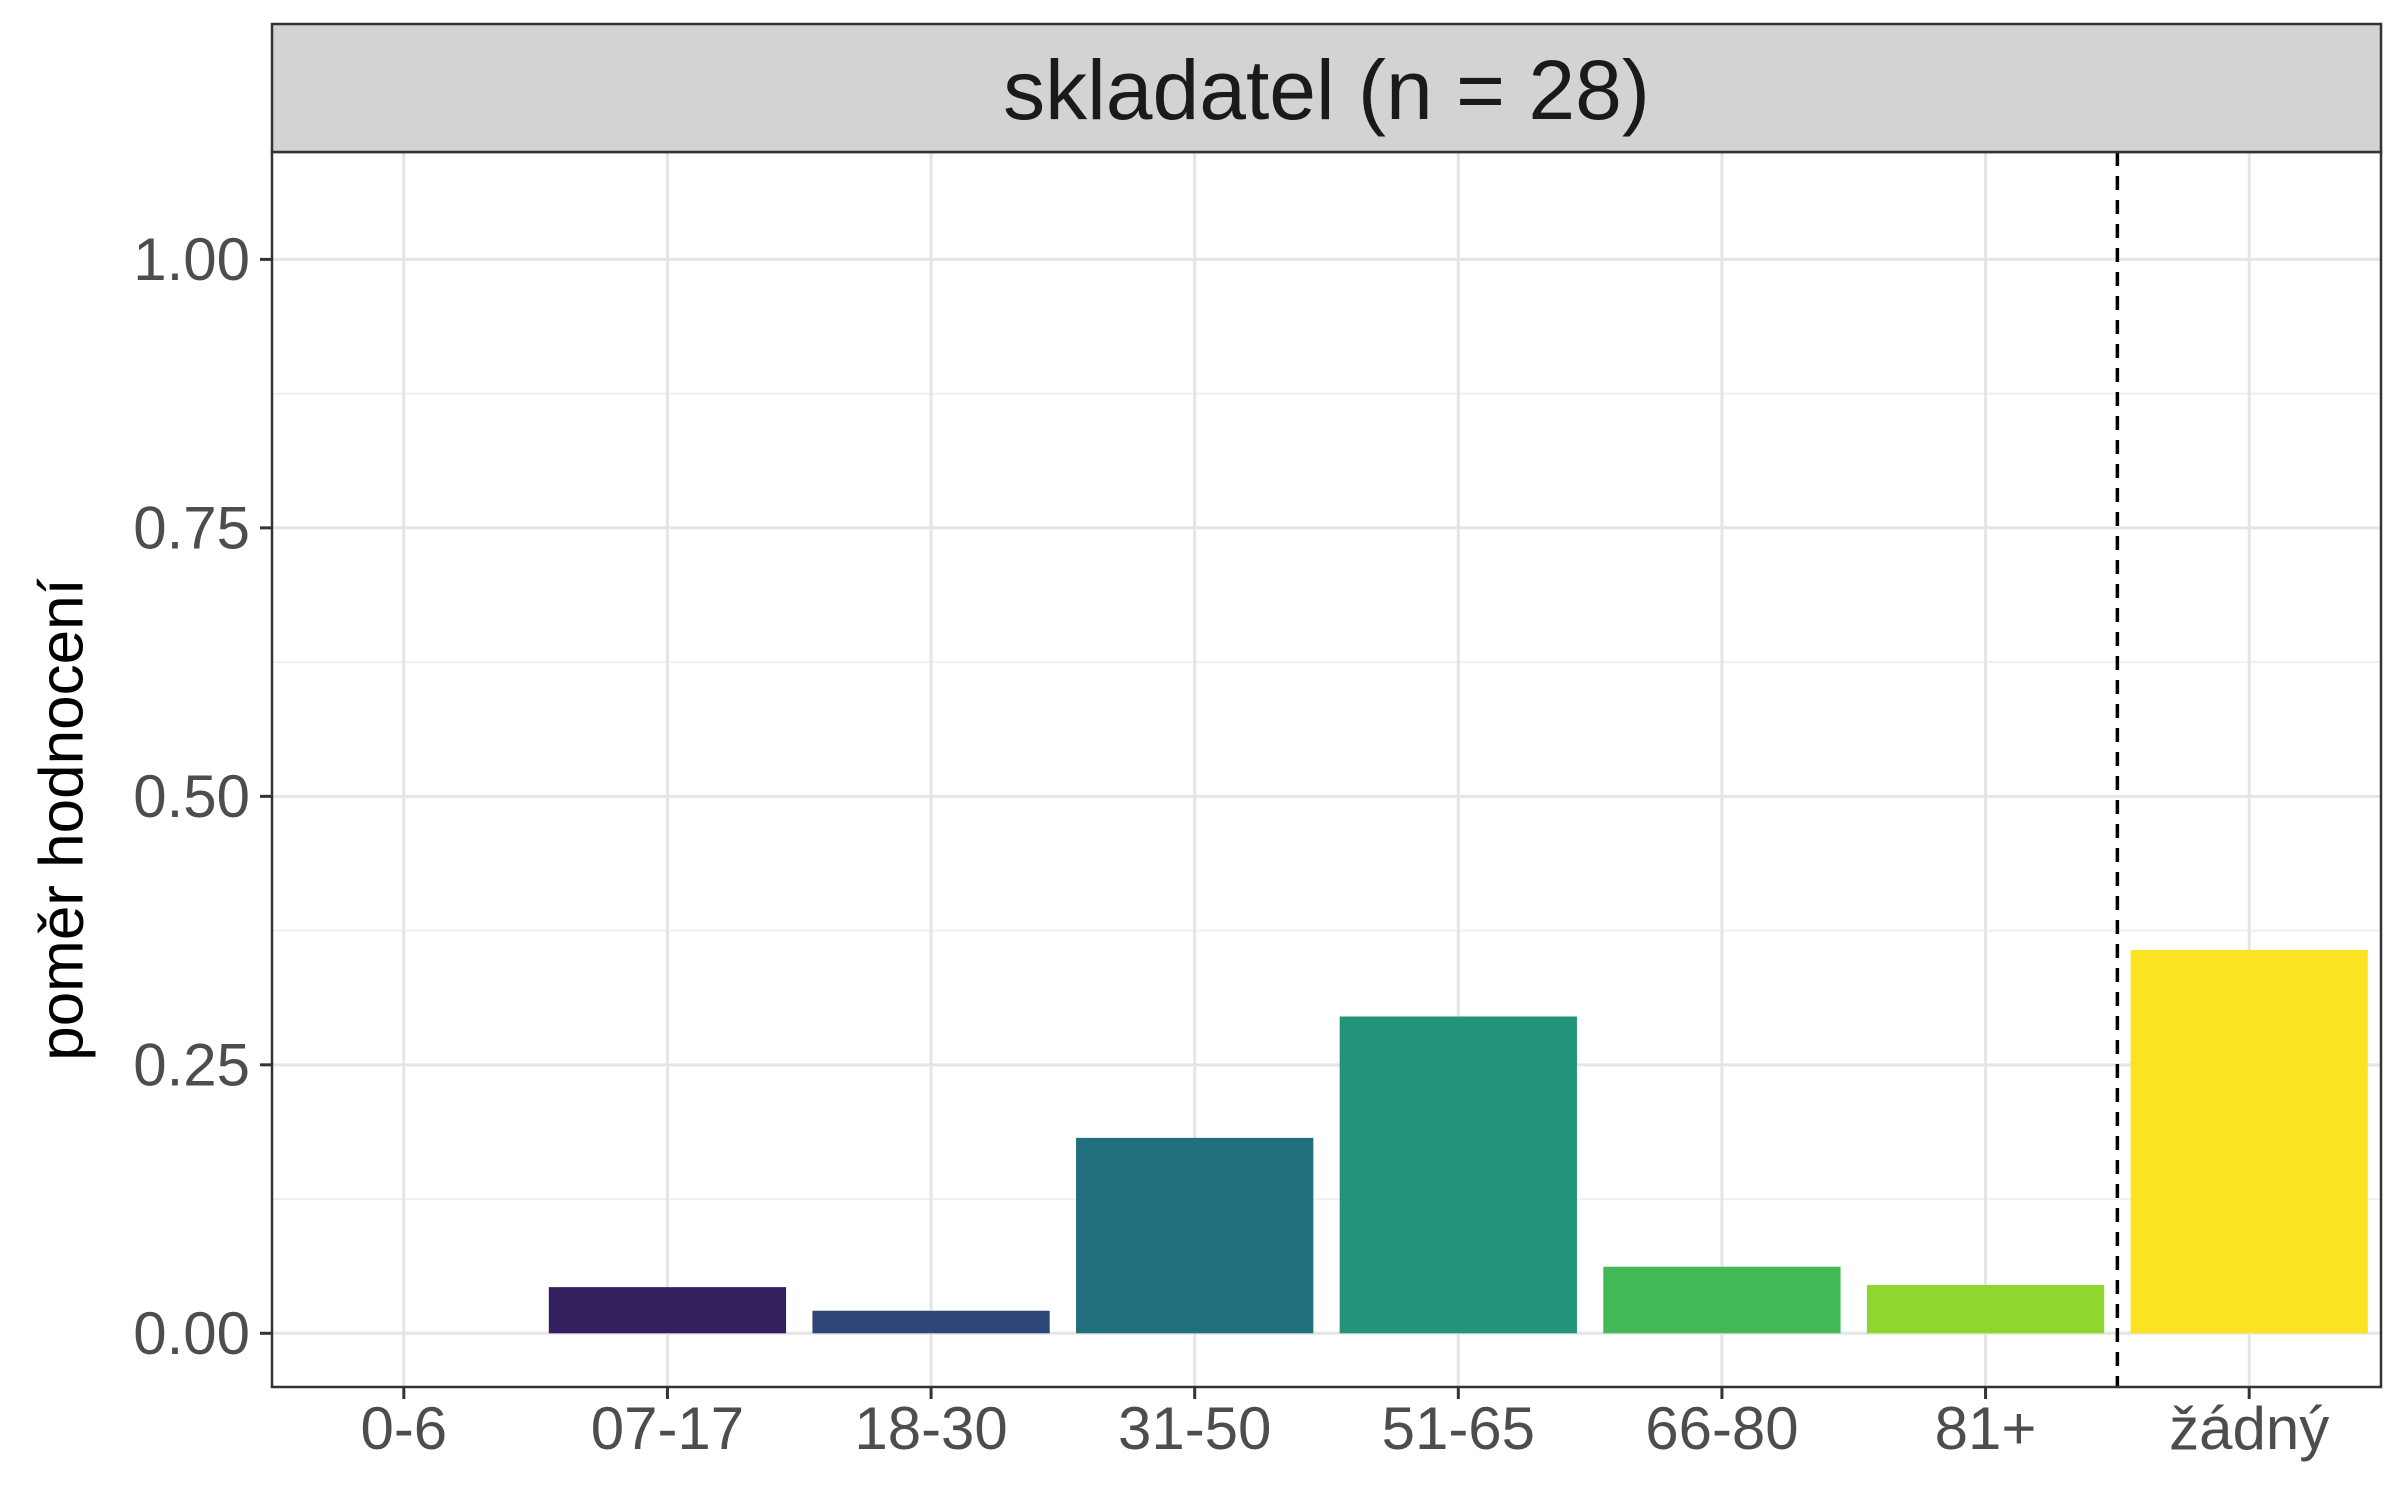 This screenshot has width=2400, height=1500. Describe the element at coordinates (191, 259) in the screenshot. I see `y-tick-label: 1.00` at that location.